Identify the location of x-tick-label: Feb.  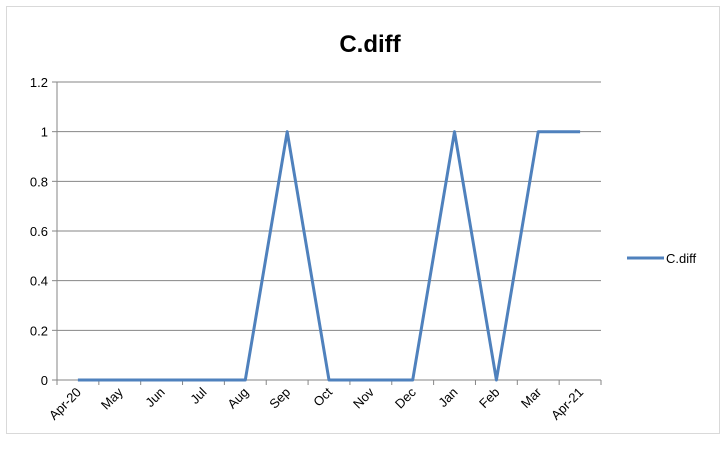
(489, 398).